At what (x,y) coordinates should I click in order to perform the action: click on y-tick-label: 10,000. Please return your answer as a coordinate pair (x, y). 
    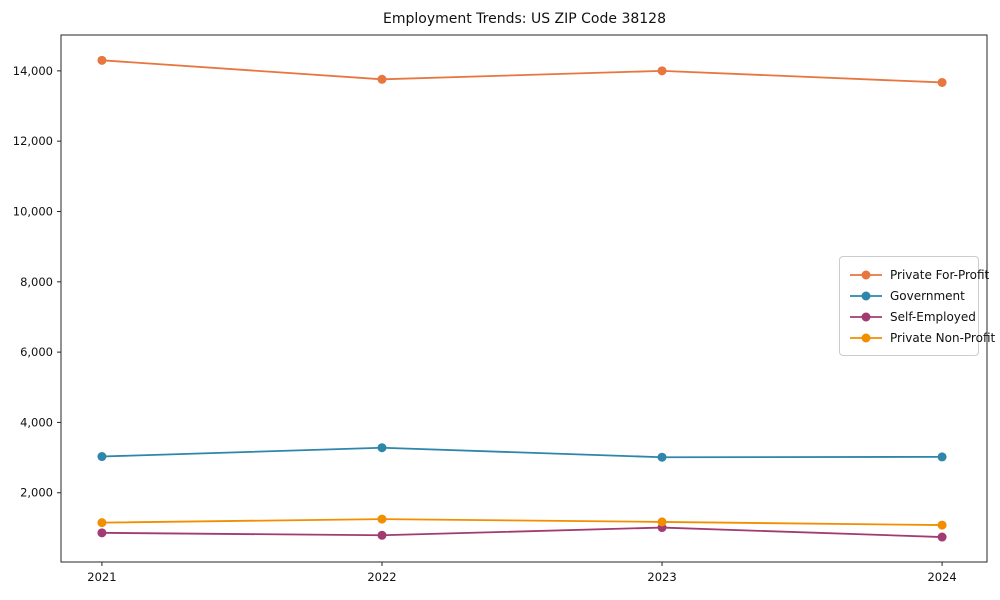
    Looking at the image, I should click on (33, 211).